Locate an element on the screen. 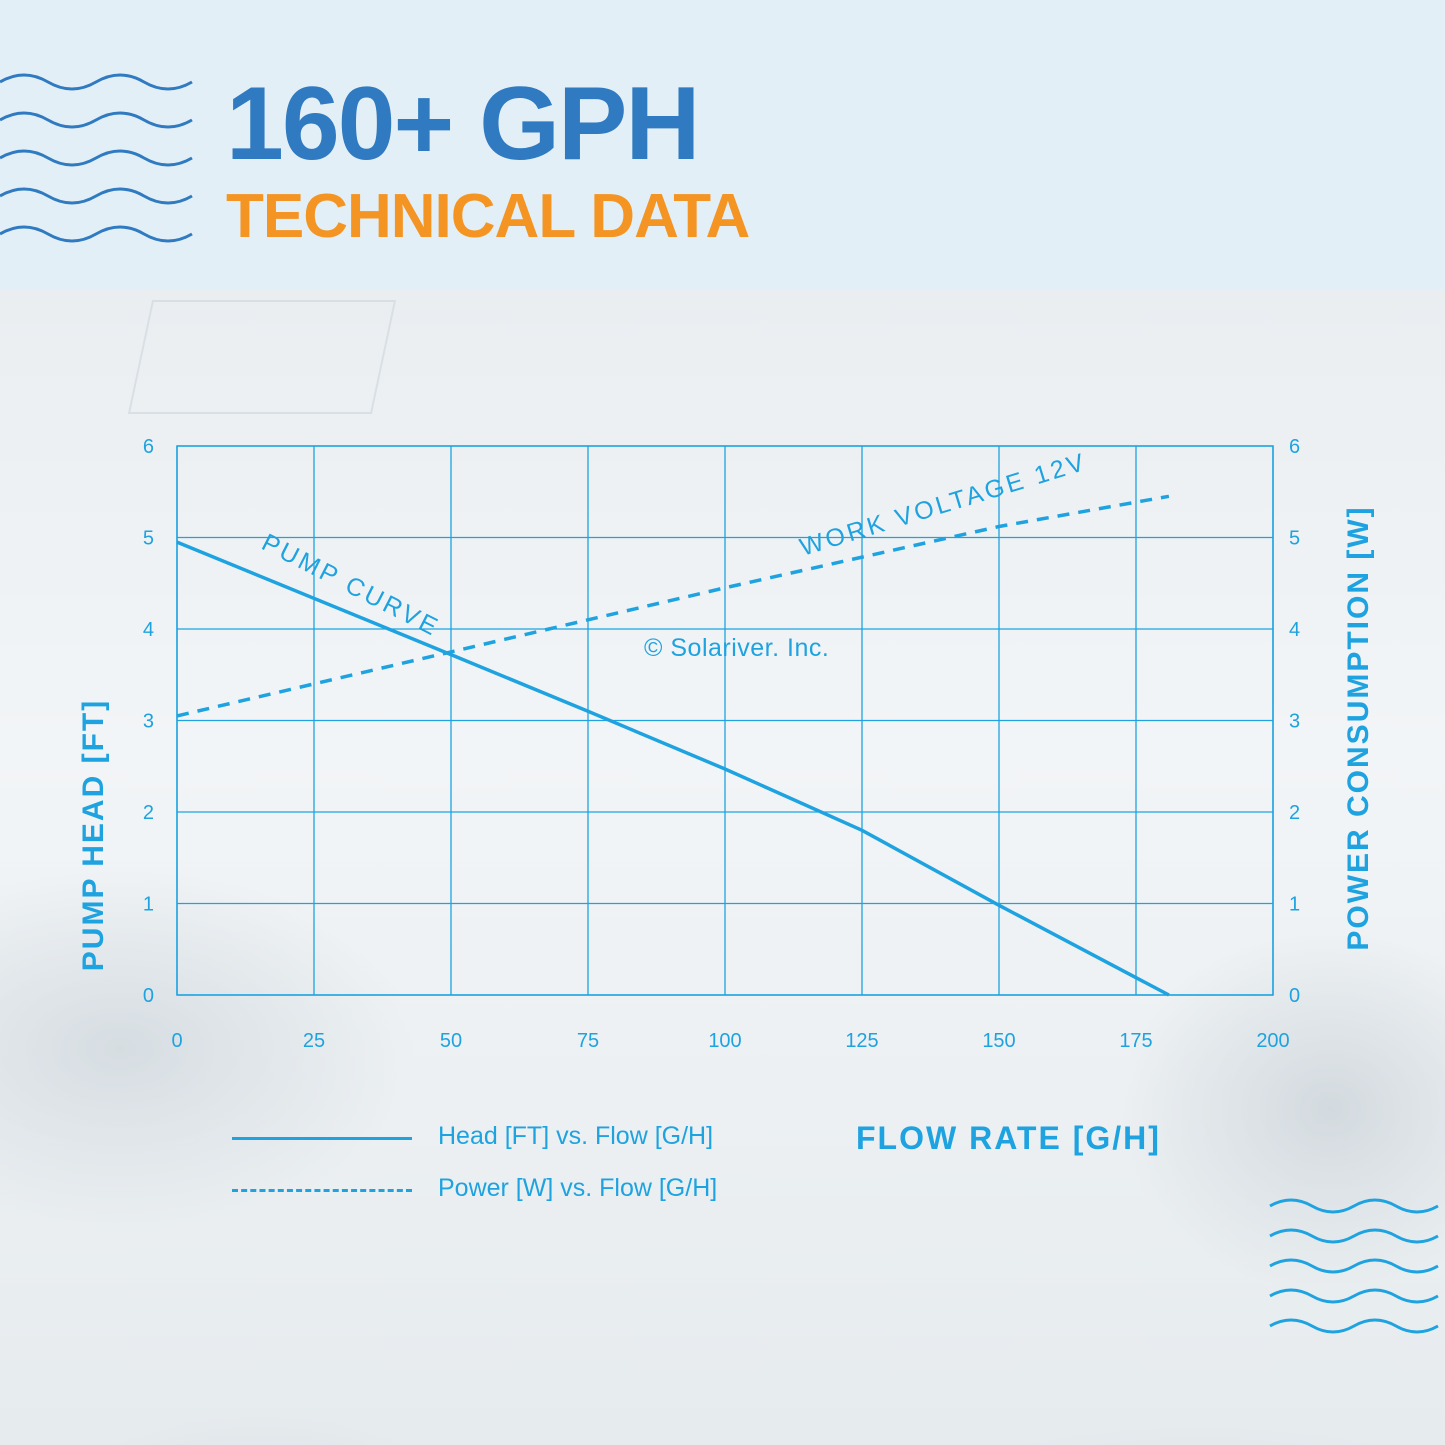  x-tick-label: 150 is located at coordinates (998, 1041).